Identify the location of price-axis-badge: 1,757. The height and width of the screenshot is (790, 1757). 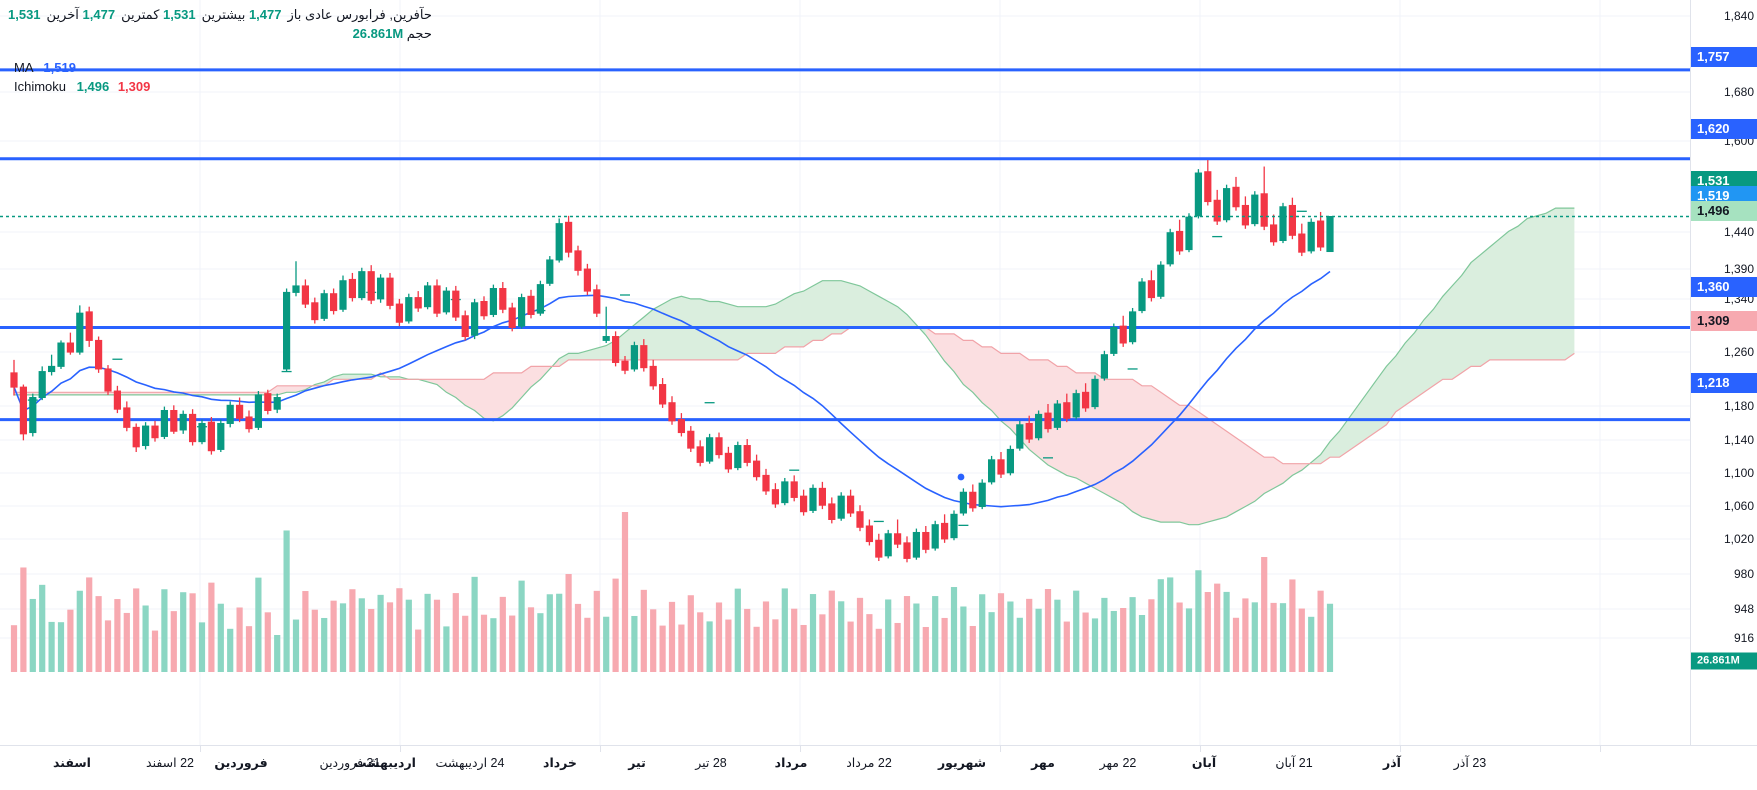
(1724, 57).